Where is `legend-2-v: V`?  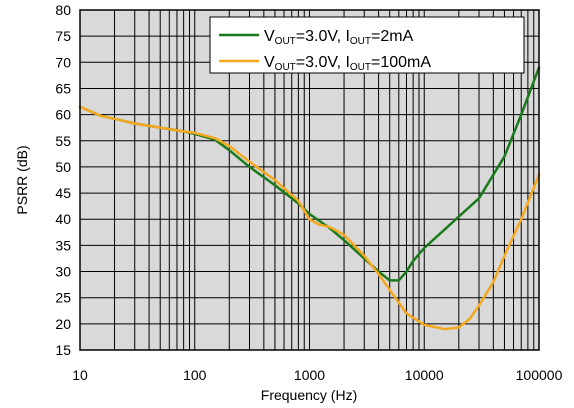 legend-2-v: V is located at coordinates (269, 62).